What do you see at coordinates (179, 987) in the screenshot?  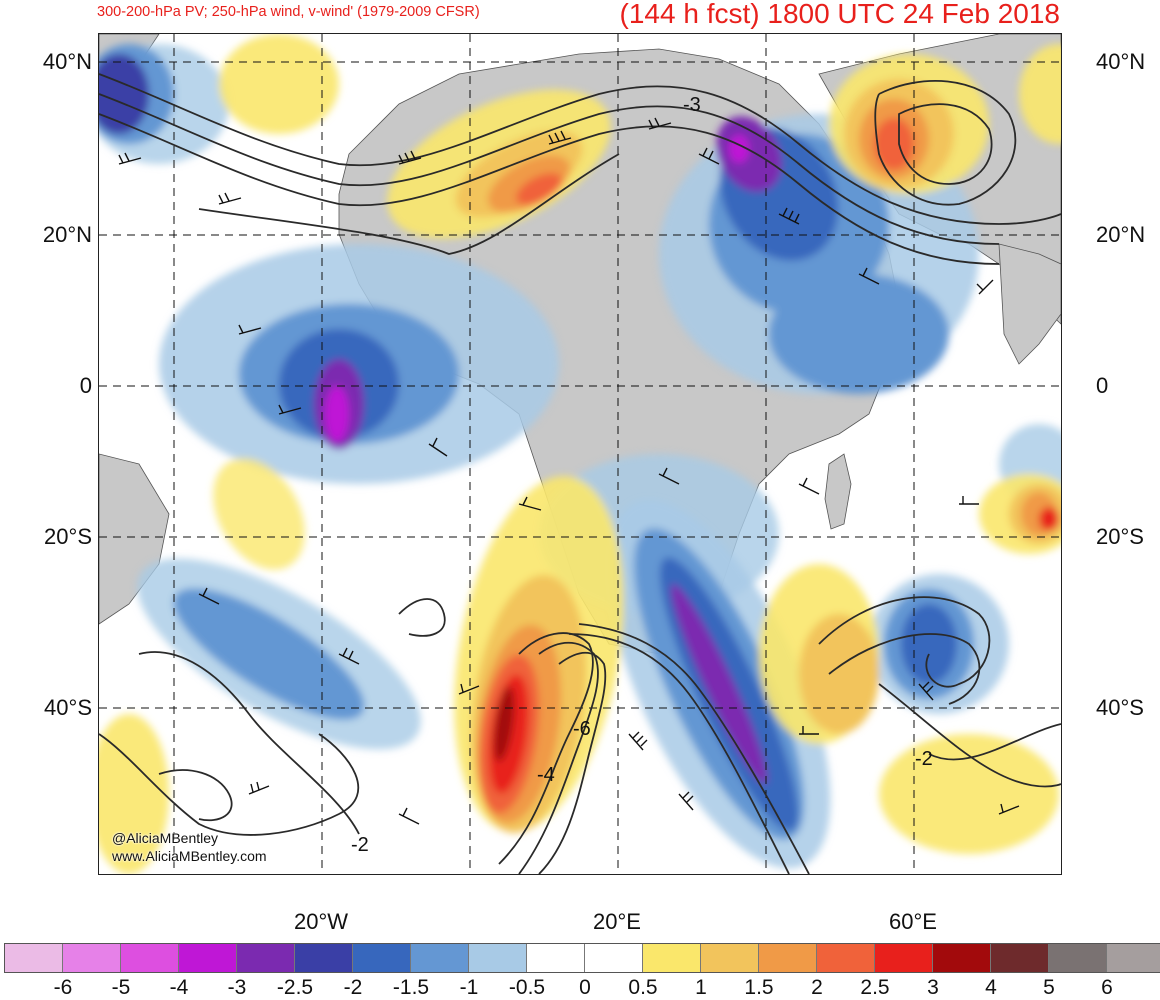 I see `colorbar-tick-label: -4` at bounding box center [179, 987].